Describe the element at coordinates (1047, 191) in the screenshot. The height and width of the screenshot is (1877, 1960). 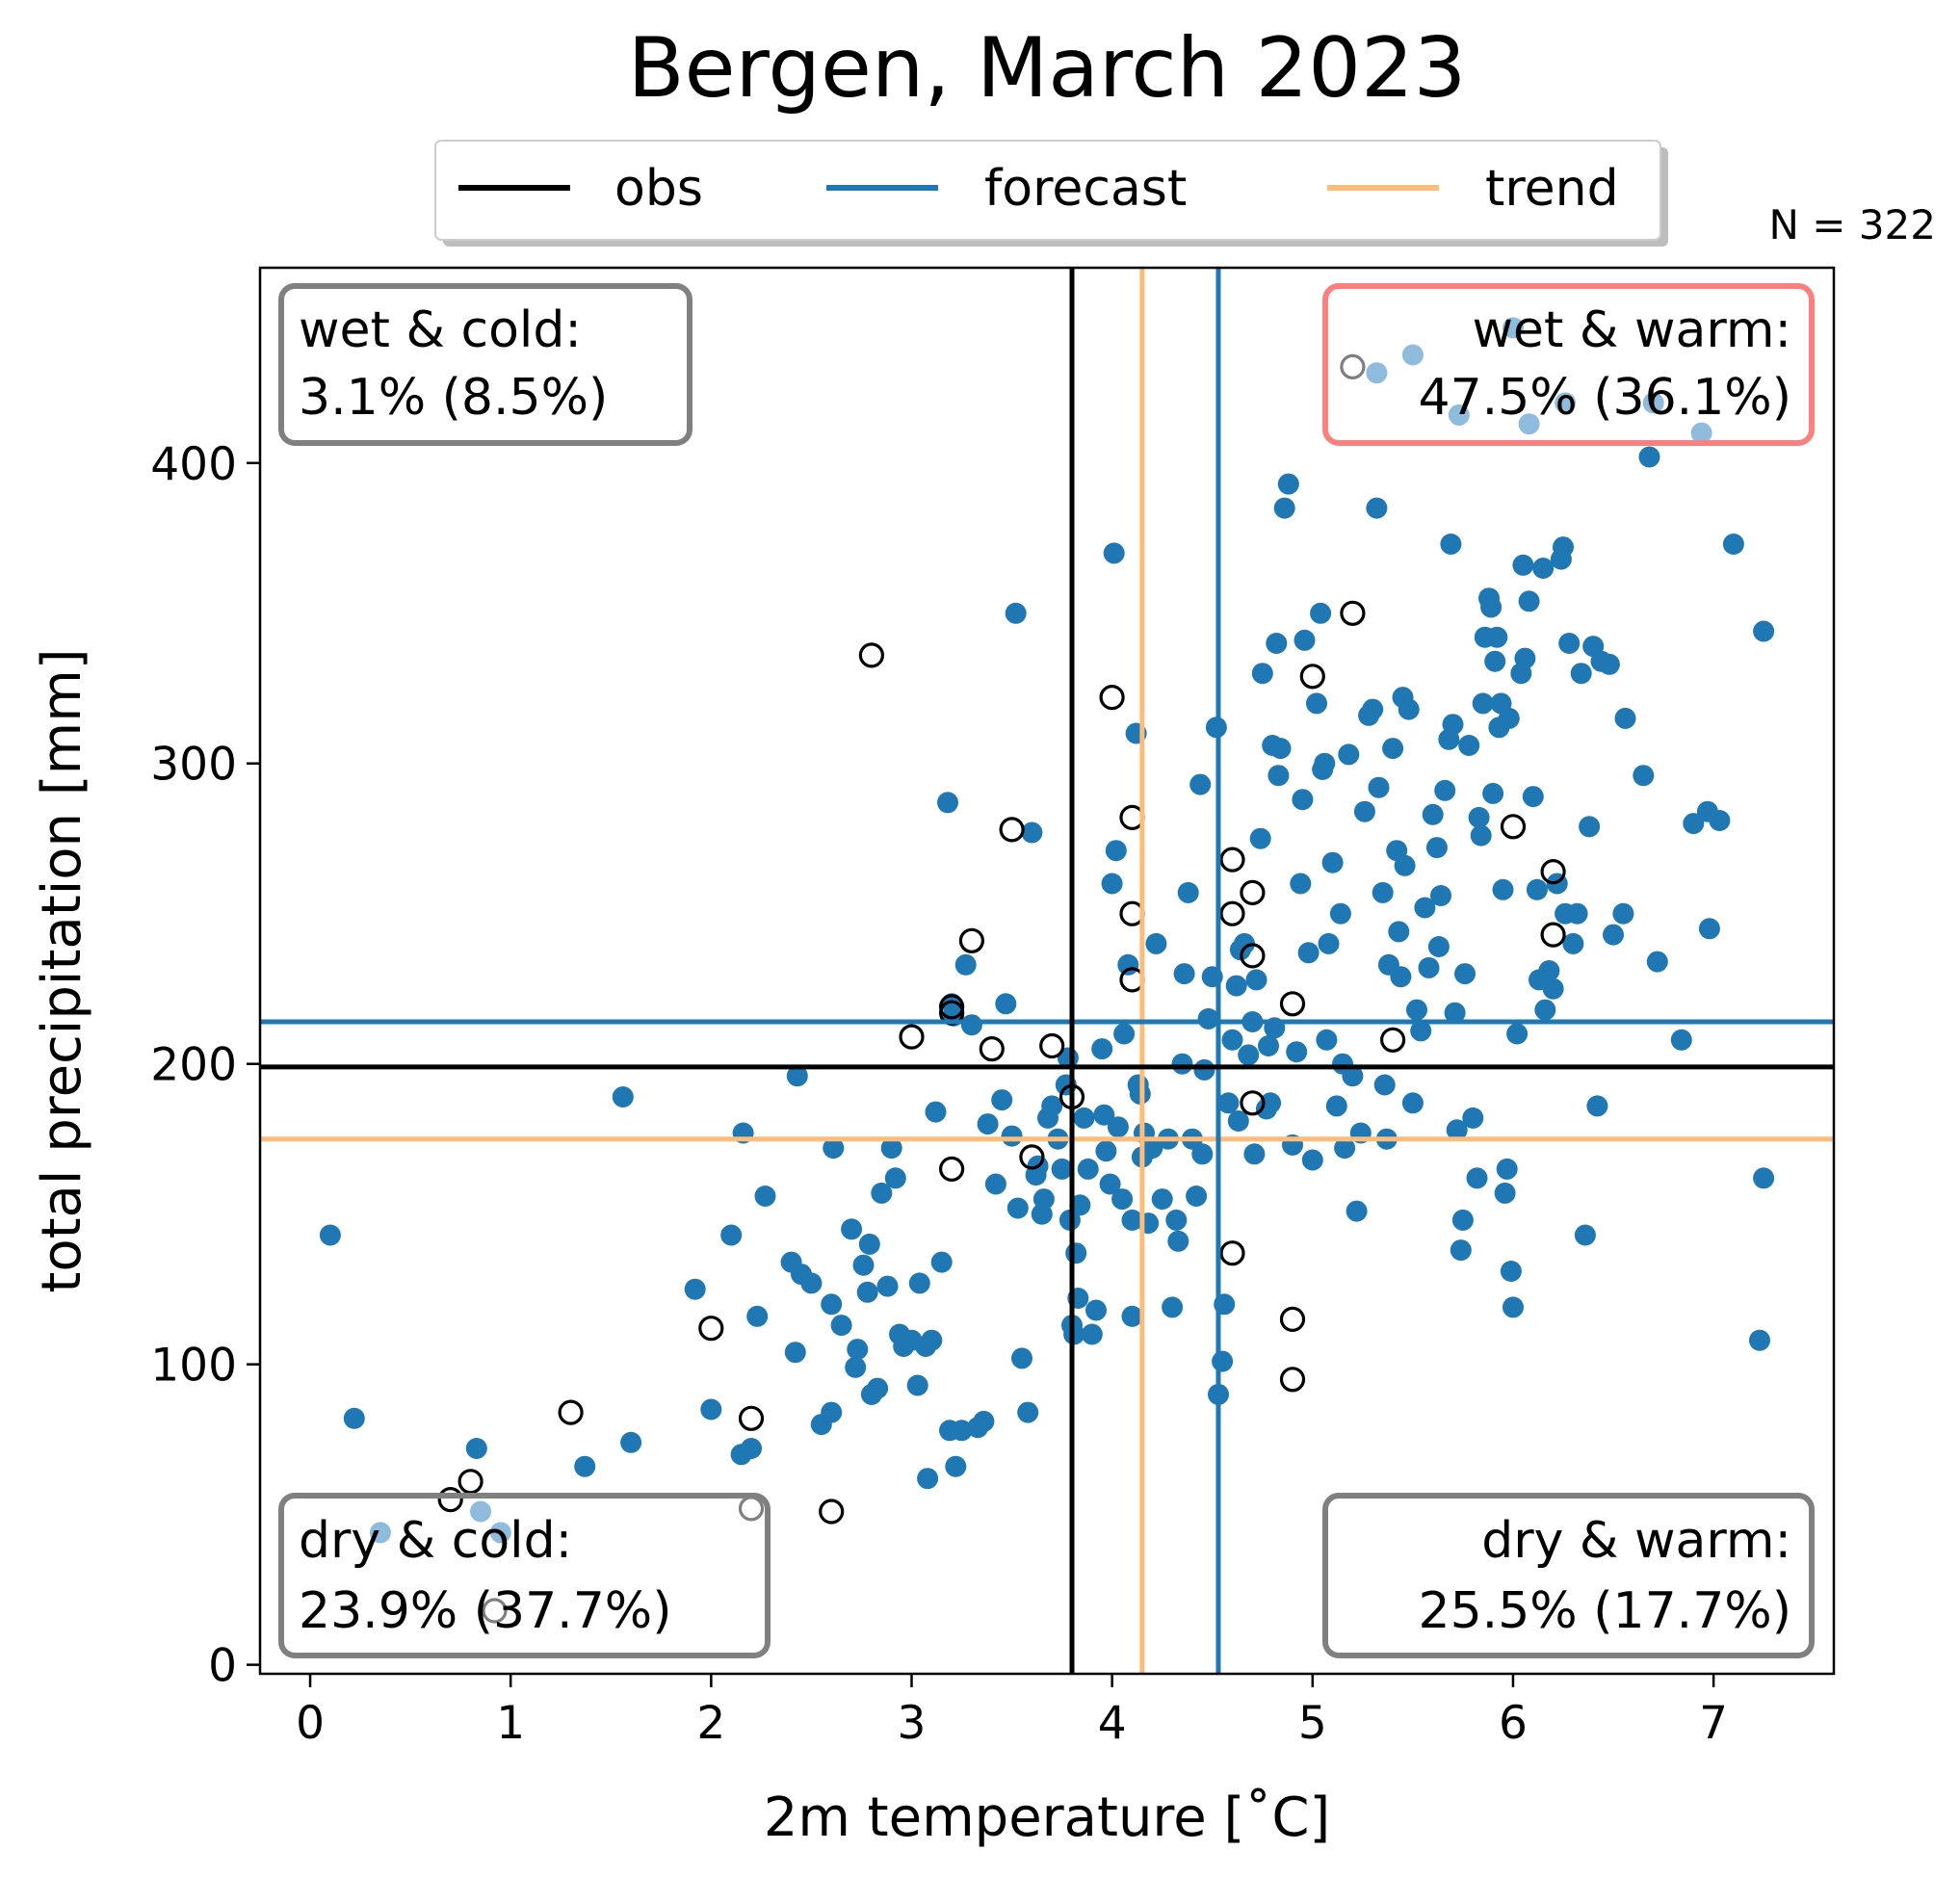
I see `legend-box` at that location.